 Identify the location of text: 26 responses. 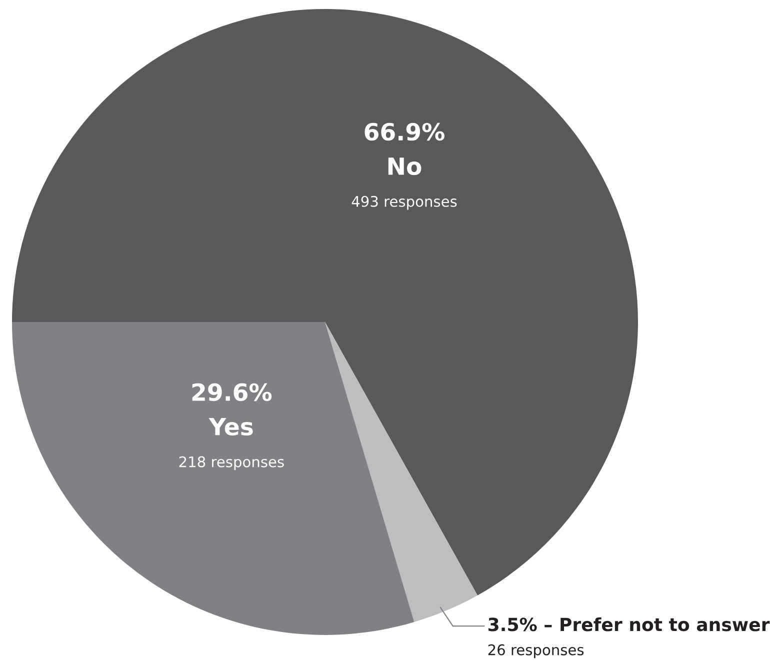
(536, 651).